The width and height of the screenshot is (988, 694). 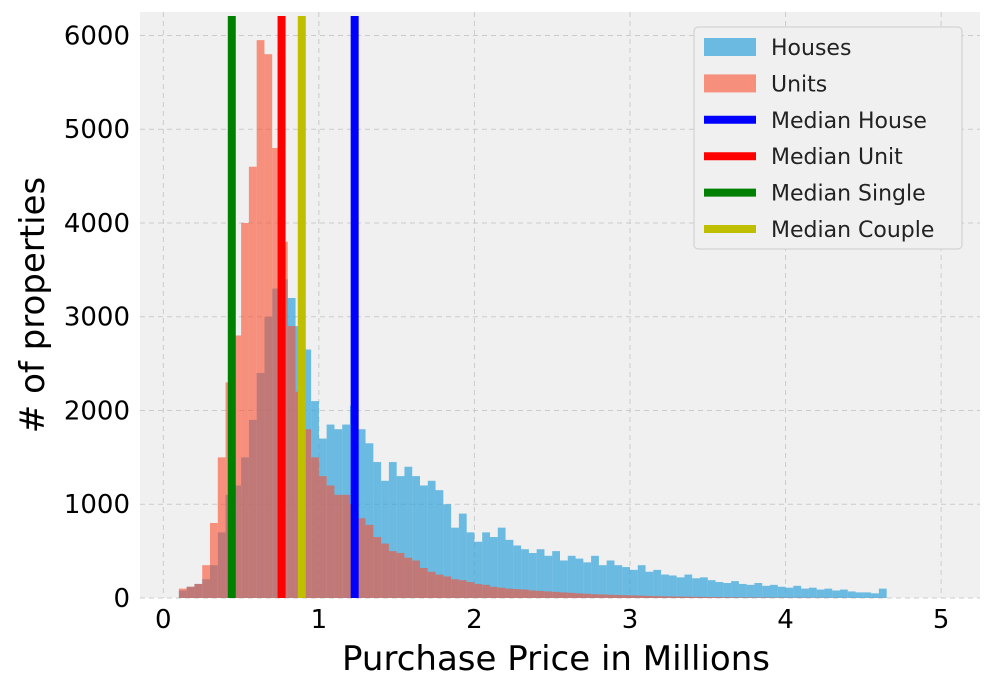 I want to click on x-tick-label-2: 2, so click(x=474, y=620).